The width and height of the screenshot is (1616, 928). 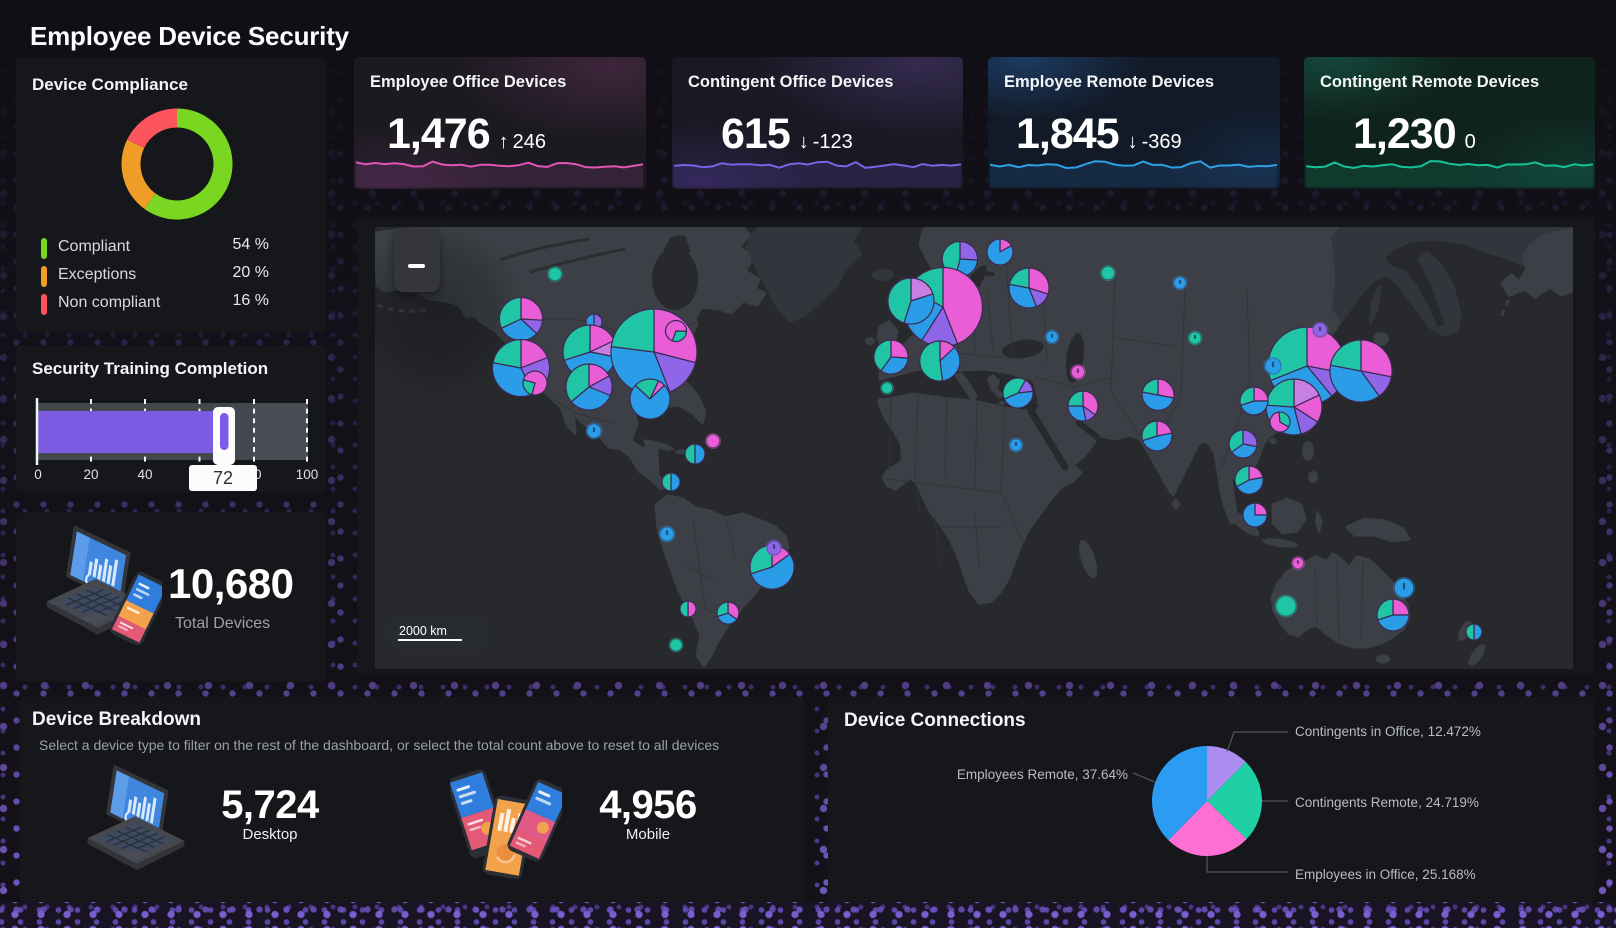 What do you see at coordinates (307, 474) in the screenshot?
I see `svg-text: 100` at bounding box center [307, 474].